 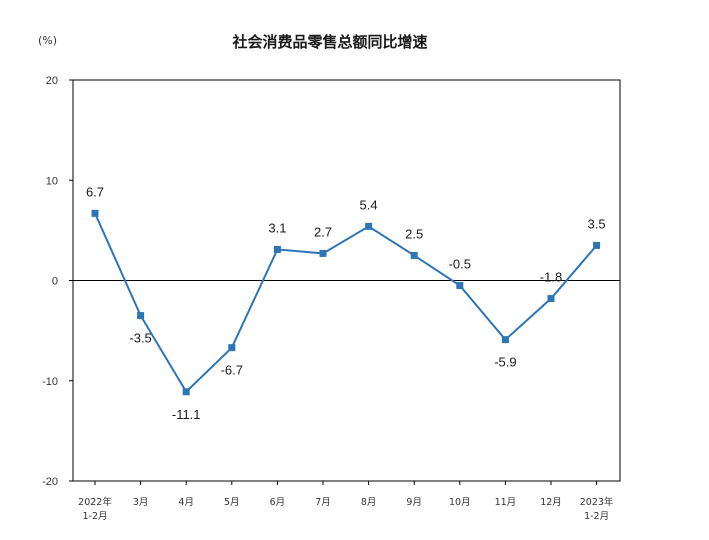 I want to click on data-label: 3.5, so click(x=597, y=223).